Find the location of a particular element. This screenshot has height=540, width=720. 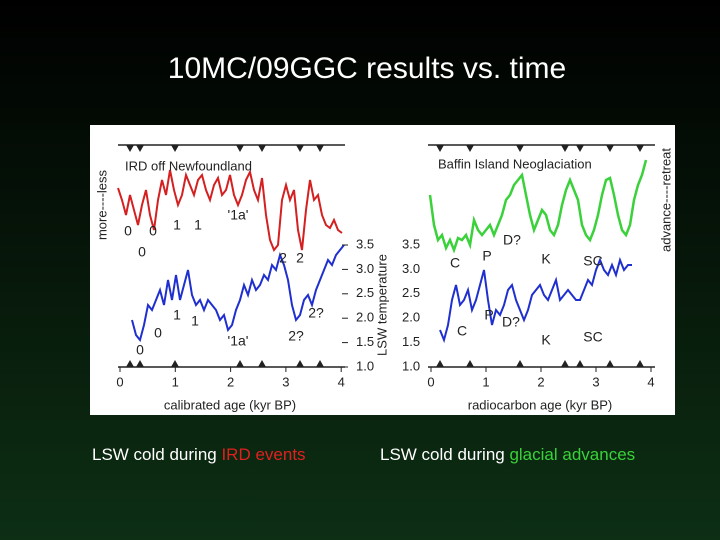

y-axis-label: LSW temperature is located at coordinates (381, 305).